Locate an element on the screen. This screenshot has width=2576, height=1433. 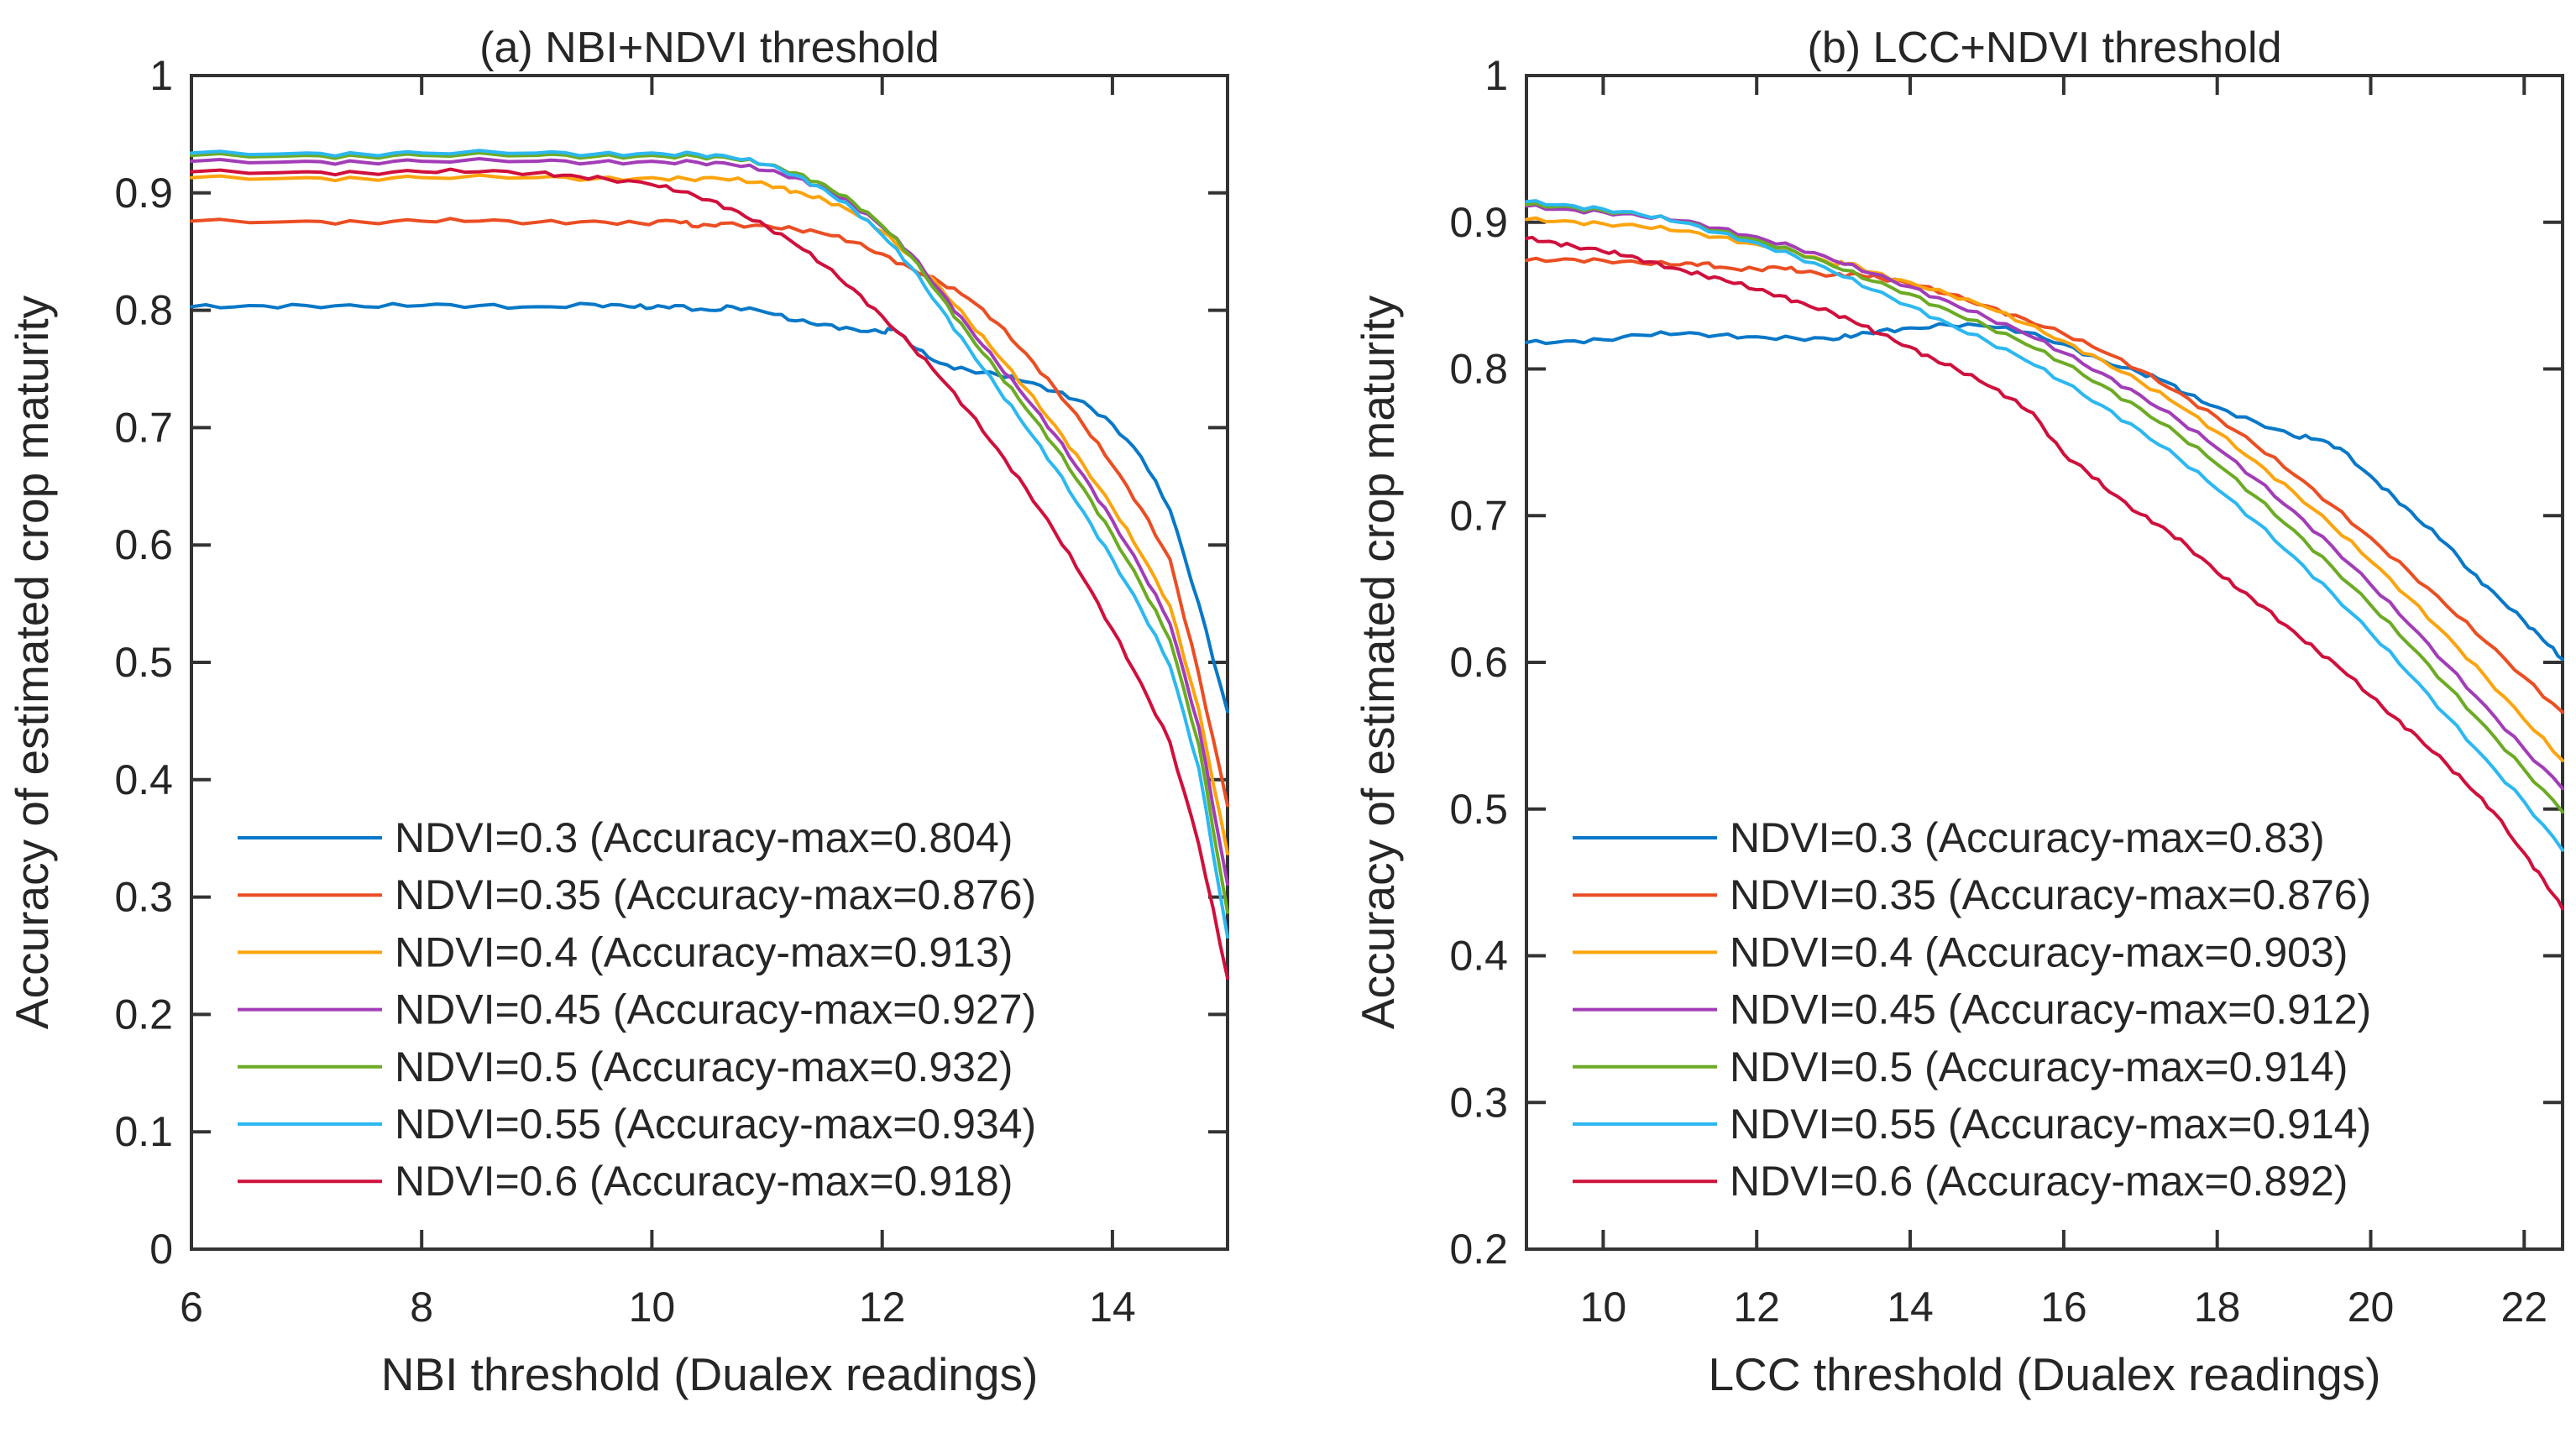
legend-item-ndvi-0-4: NDVI=0.4 (Accuracy-max=0.913) is located at coordinates (625, 951).